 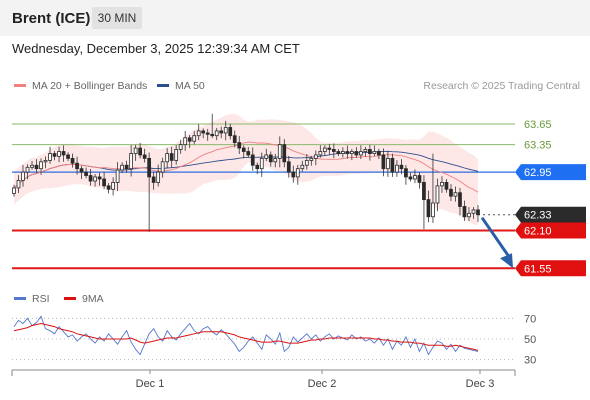 I want to click on ma50-swatch, so click(x=163, y=85).